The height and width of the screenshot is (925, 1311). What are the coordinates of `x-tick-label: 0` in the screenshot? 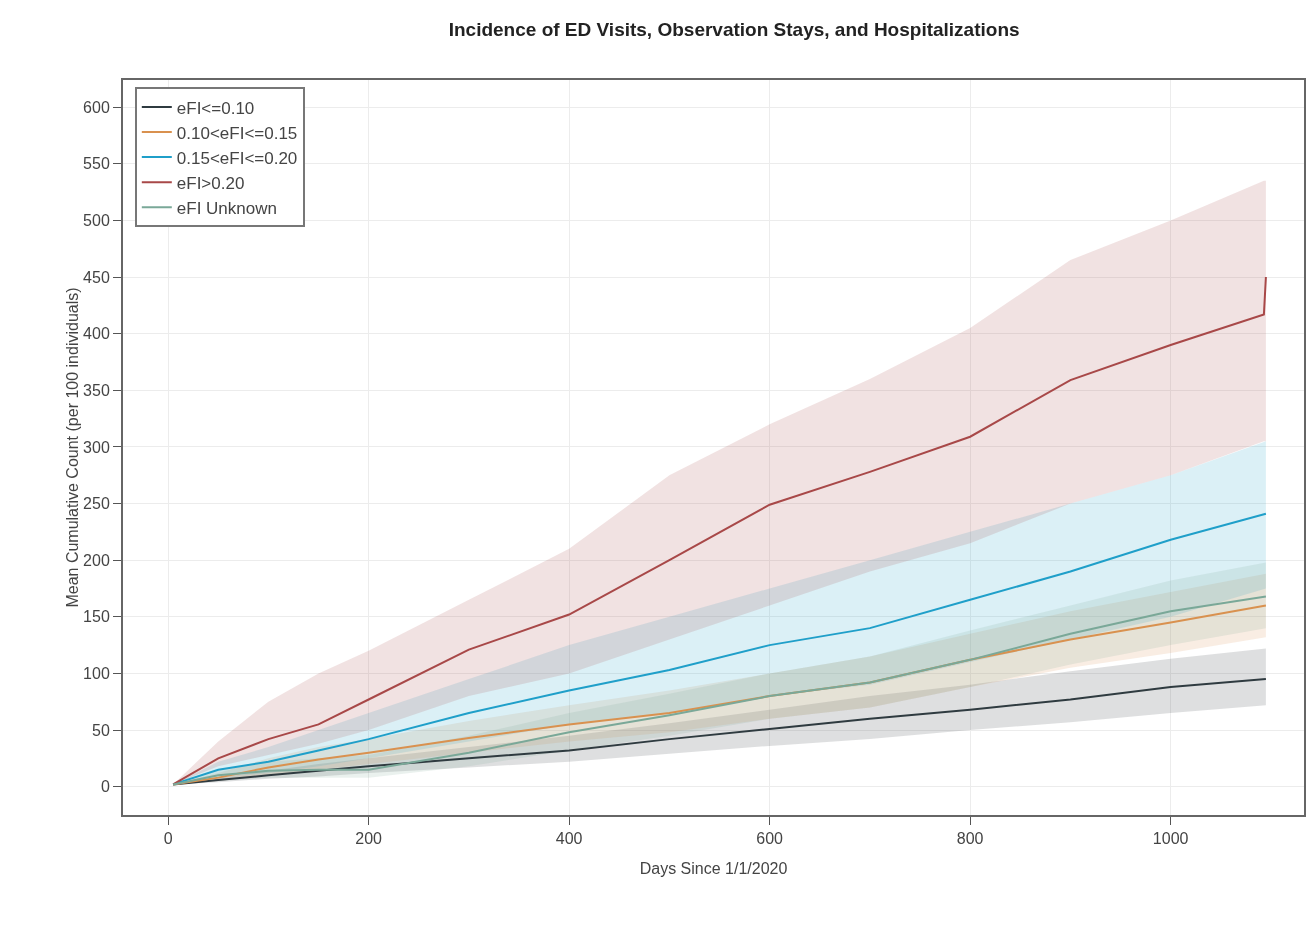 It's located at (168, 839).